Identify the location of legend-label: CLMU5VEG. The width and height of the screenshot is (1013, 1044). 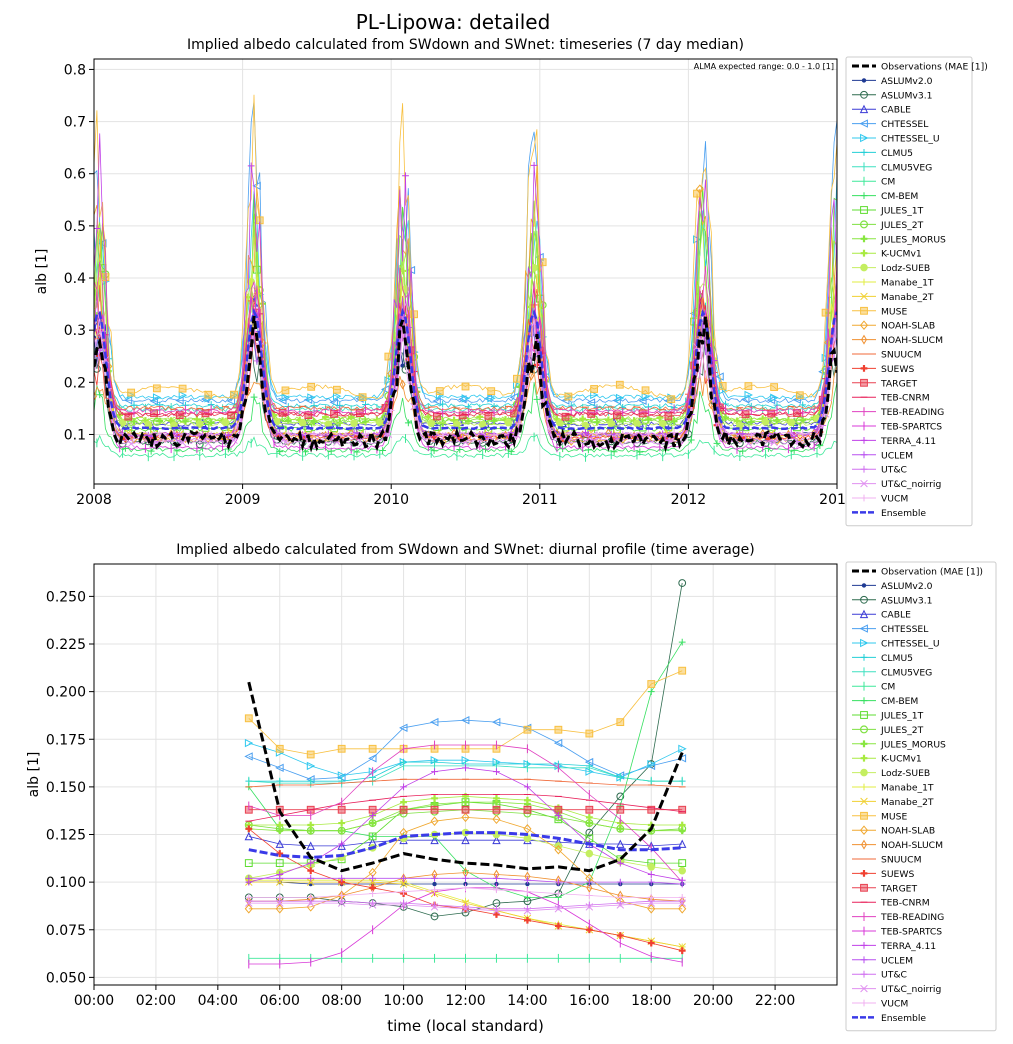
(906, 672).